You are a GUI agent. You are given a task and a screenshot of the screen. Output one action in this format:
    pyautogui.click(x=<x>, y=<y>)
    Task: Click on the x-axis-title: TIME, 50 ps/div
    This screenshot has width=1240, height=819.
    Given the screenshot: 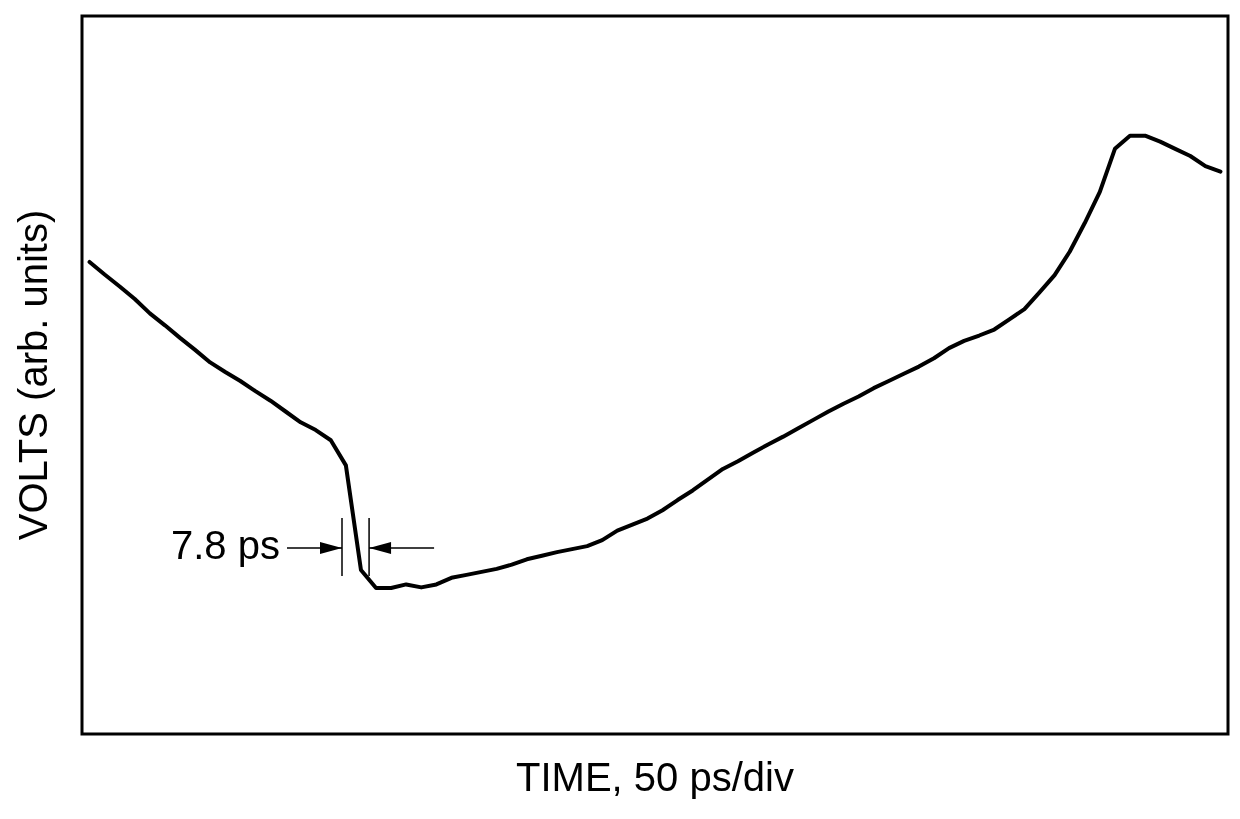 What is the action you would take?
    pyautogui.click(x=655, y=777)
    